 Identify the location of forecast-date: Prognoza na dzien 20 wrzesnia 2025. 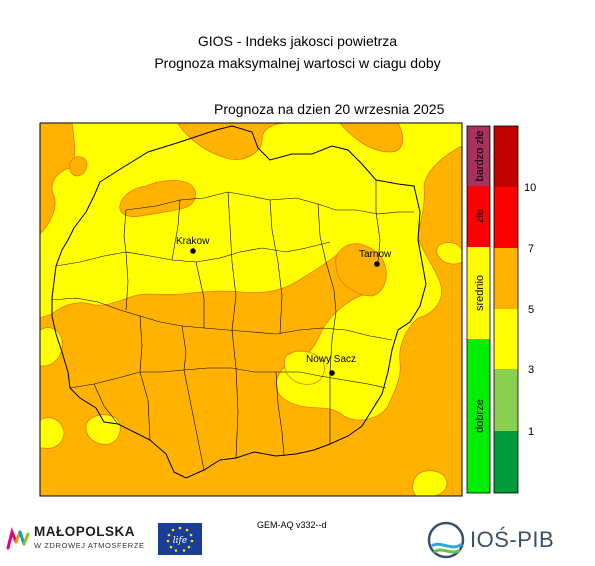
(329, 109).